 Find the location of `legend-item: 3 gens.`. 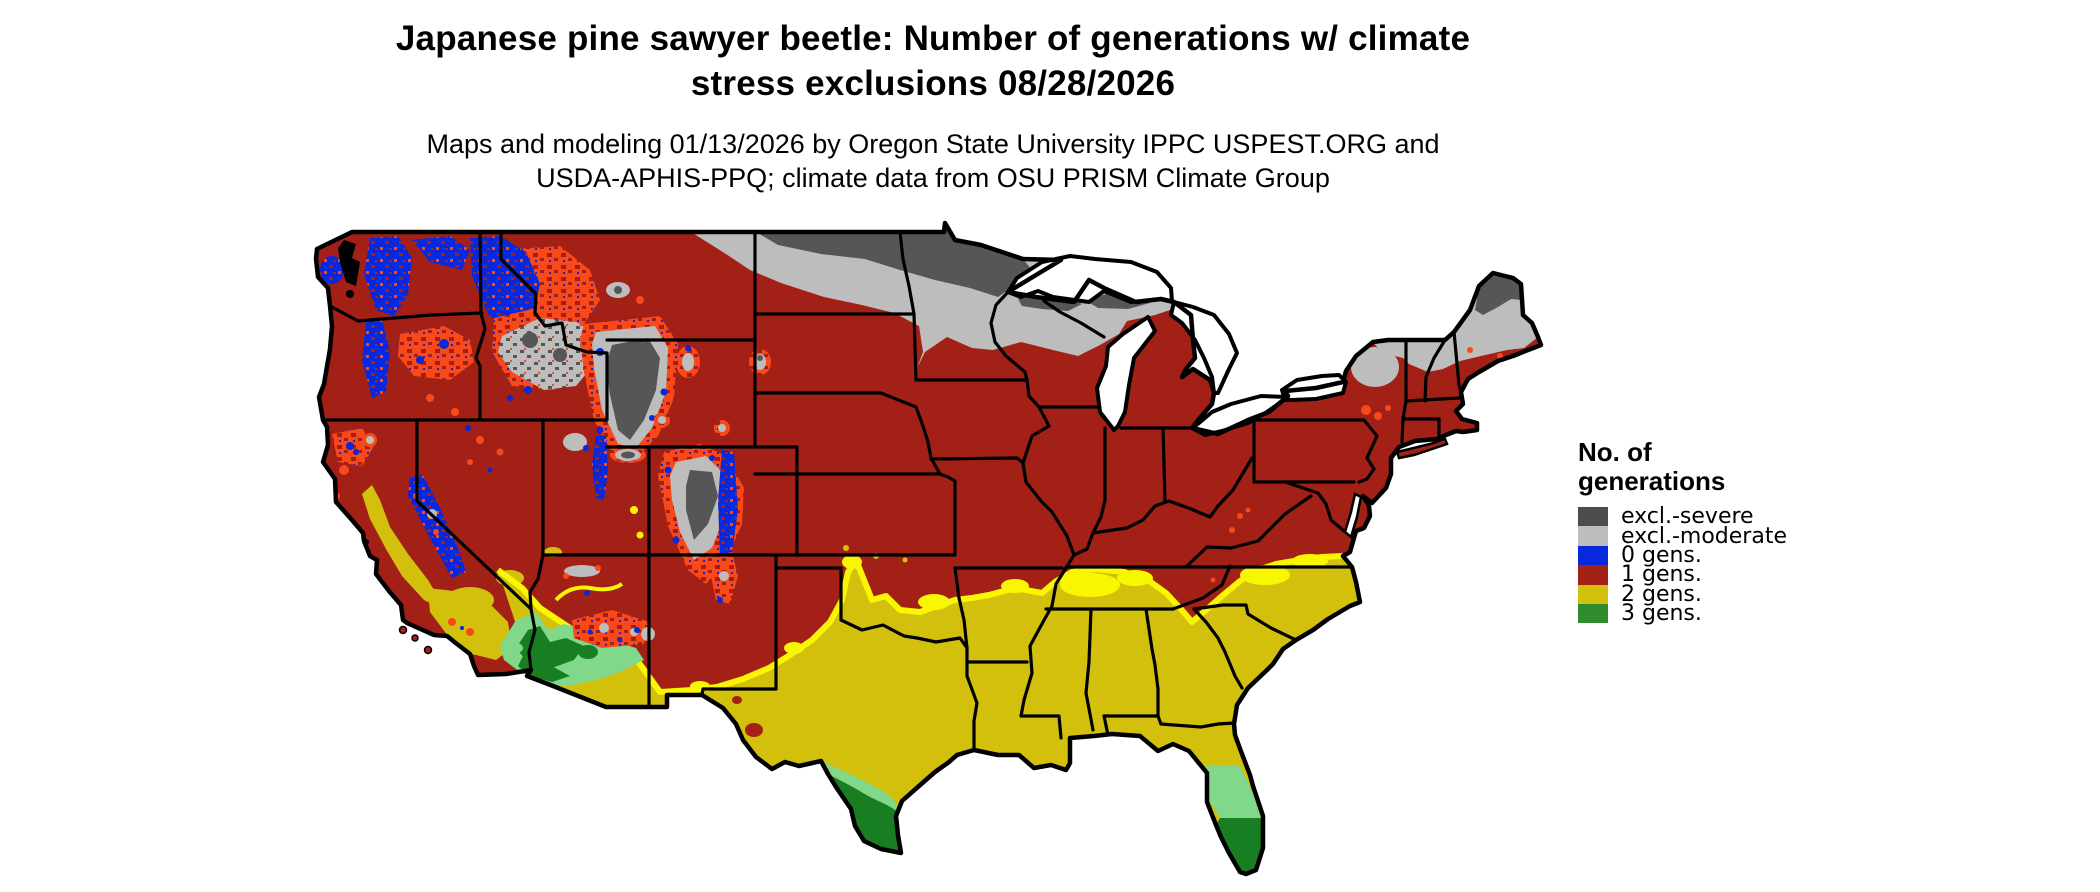

legend-item: 3 gens. is located at coordinates (1682, 614).